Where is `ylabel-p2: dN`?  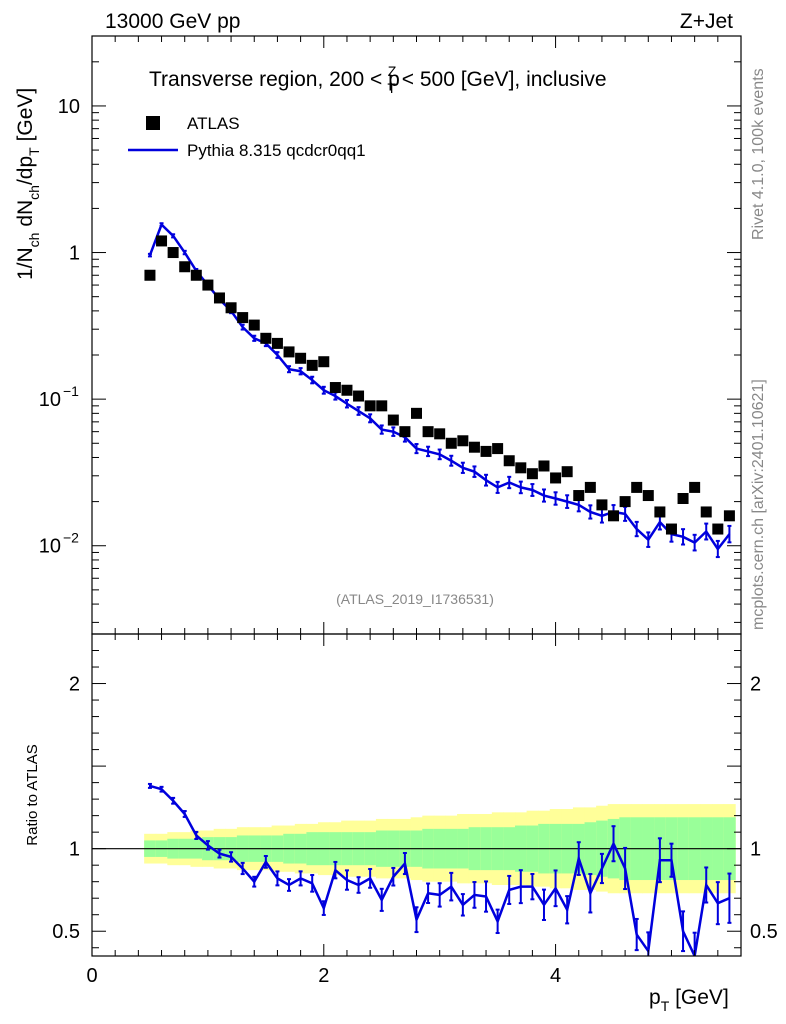 ylabel-p2: dN is located at coordinates (25, 216).